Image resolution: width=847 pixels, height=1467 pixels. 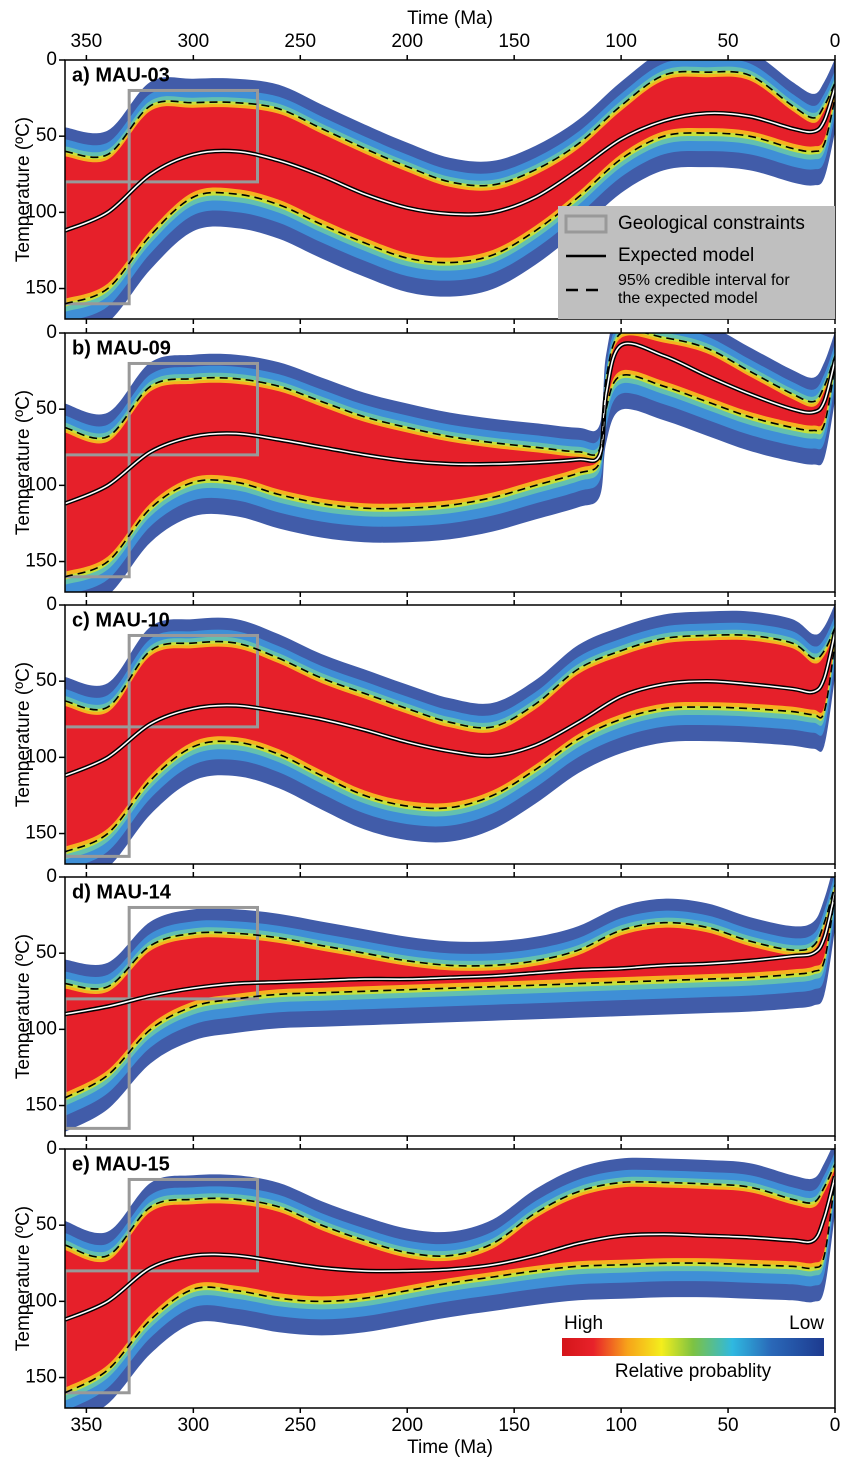 What do you see at coordinates (122, 892) in the screenshot?
I see `panel-title: d) MAU-14` at bounding box center [122, 892].